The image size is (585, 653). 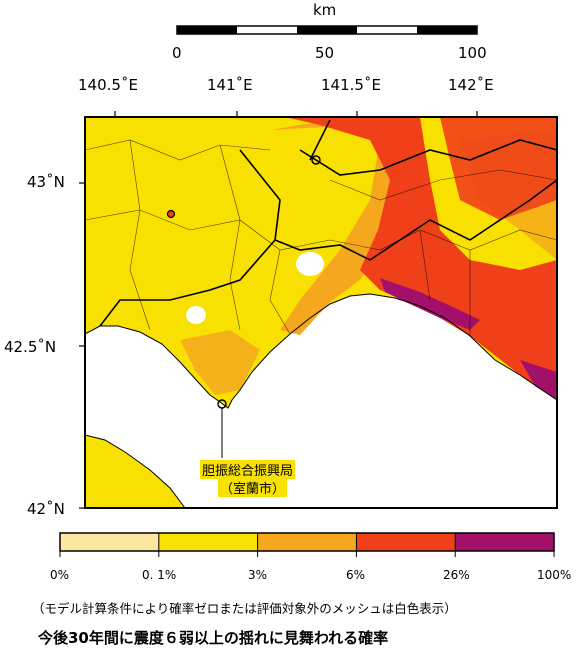 I want to click on scale-tick-100: 100, so click(x=472, y=53).